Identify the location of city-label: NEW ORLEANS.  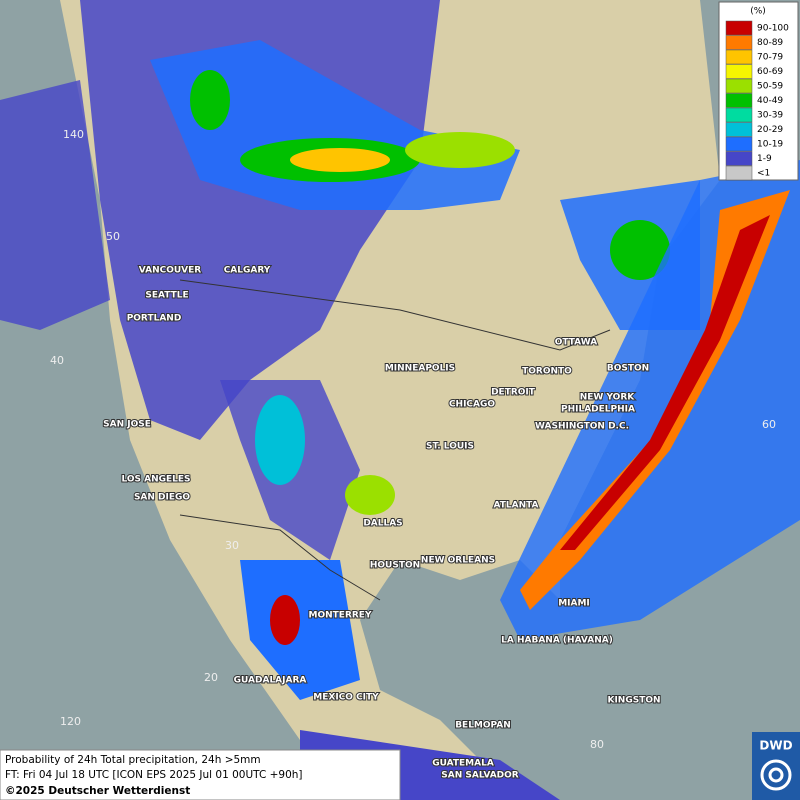
(458, 561).